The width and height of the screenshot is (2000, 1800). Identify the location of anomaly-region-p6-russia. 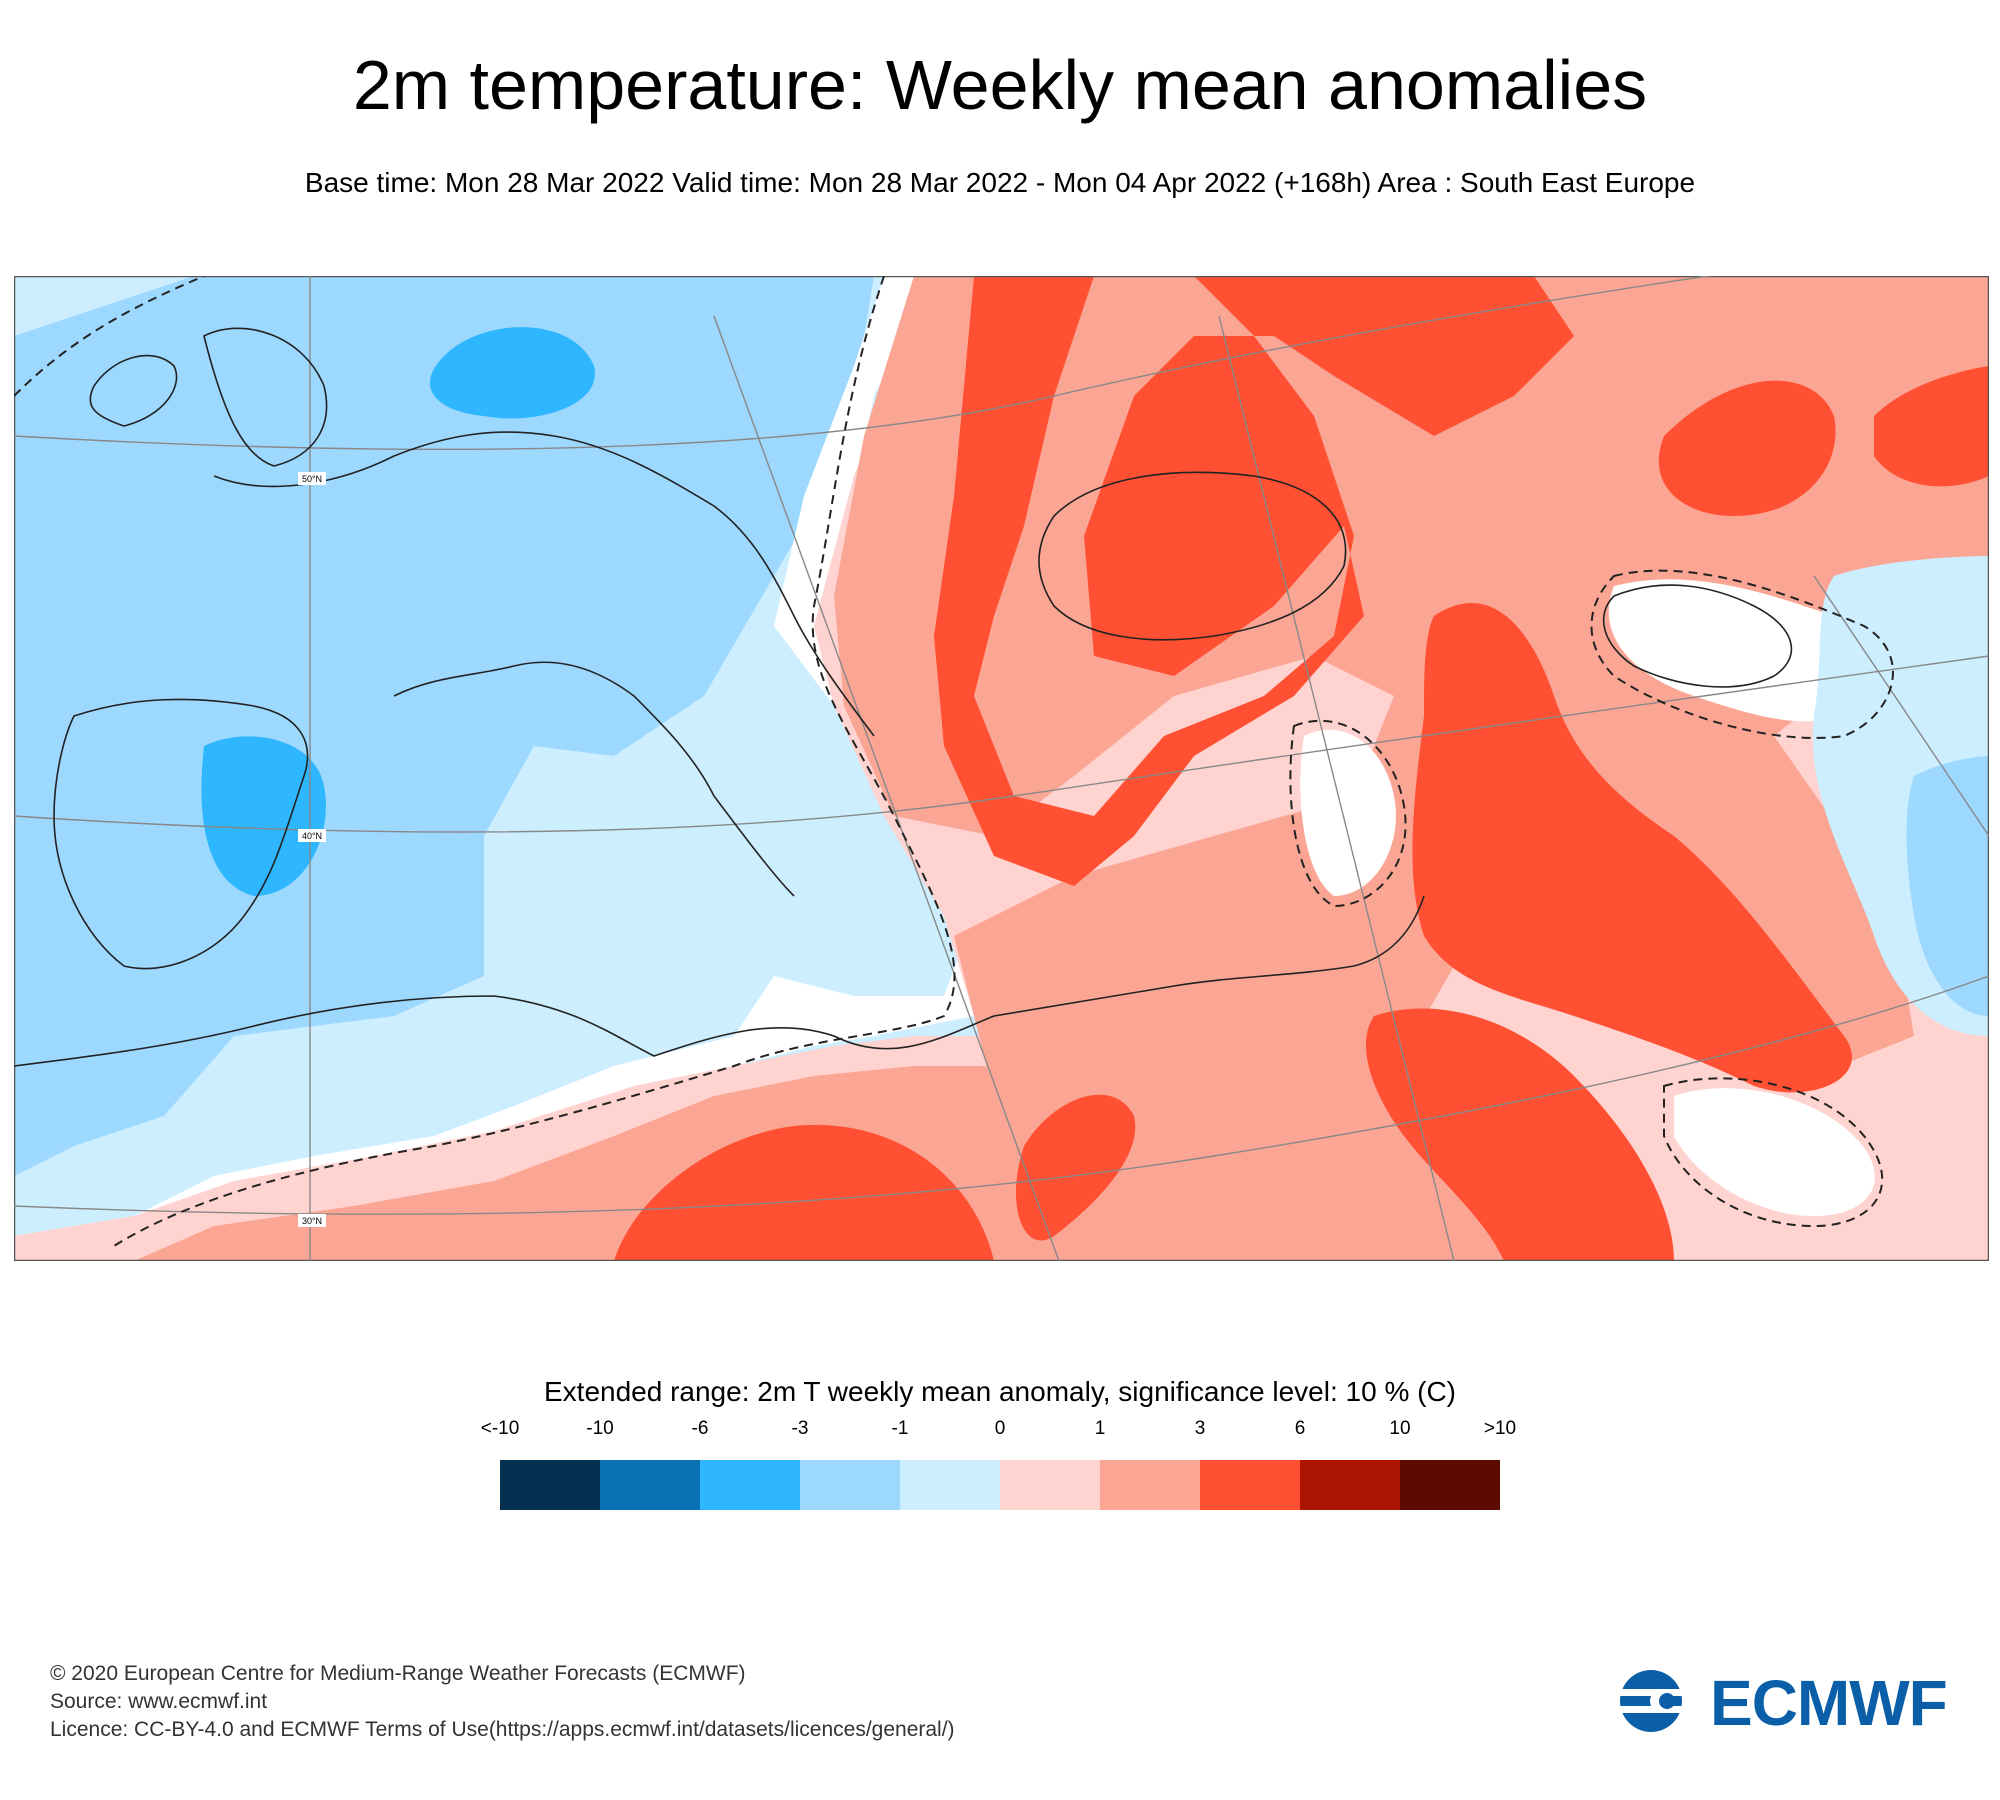
(1747, 448).